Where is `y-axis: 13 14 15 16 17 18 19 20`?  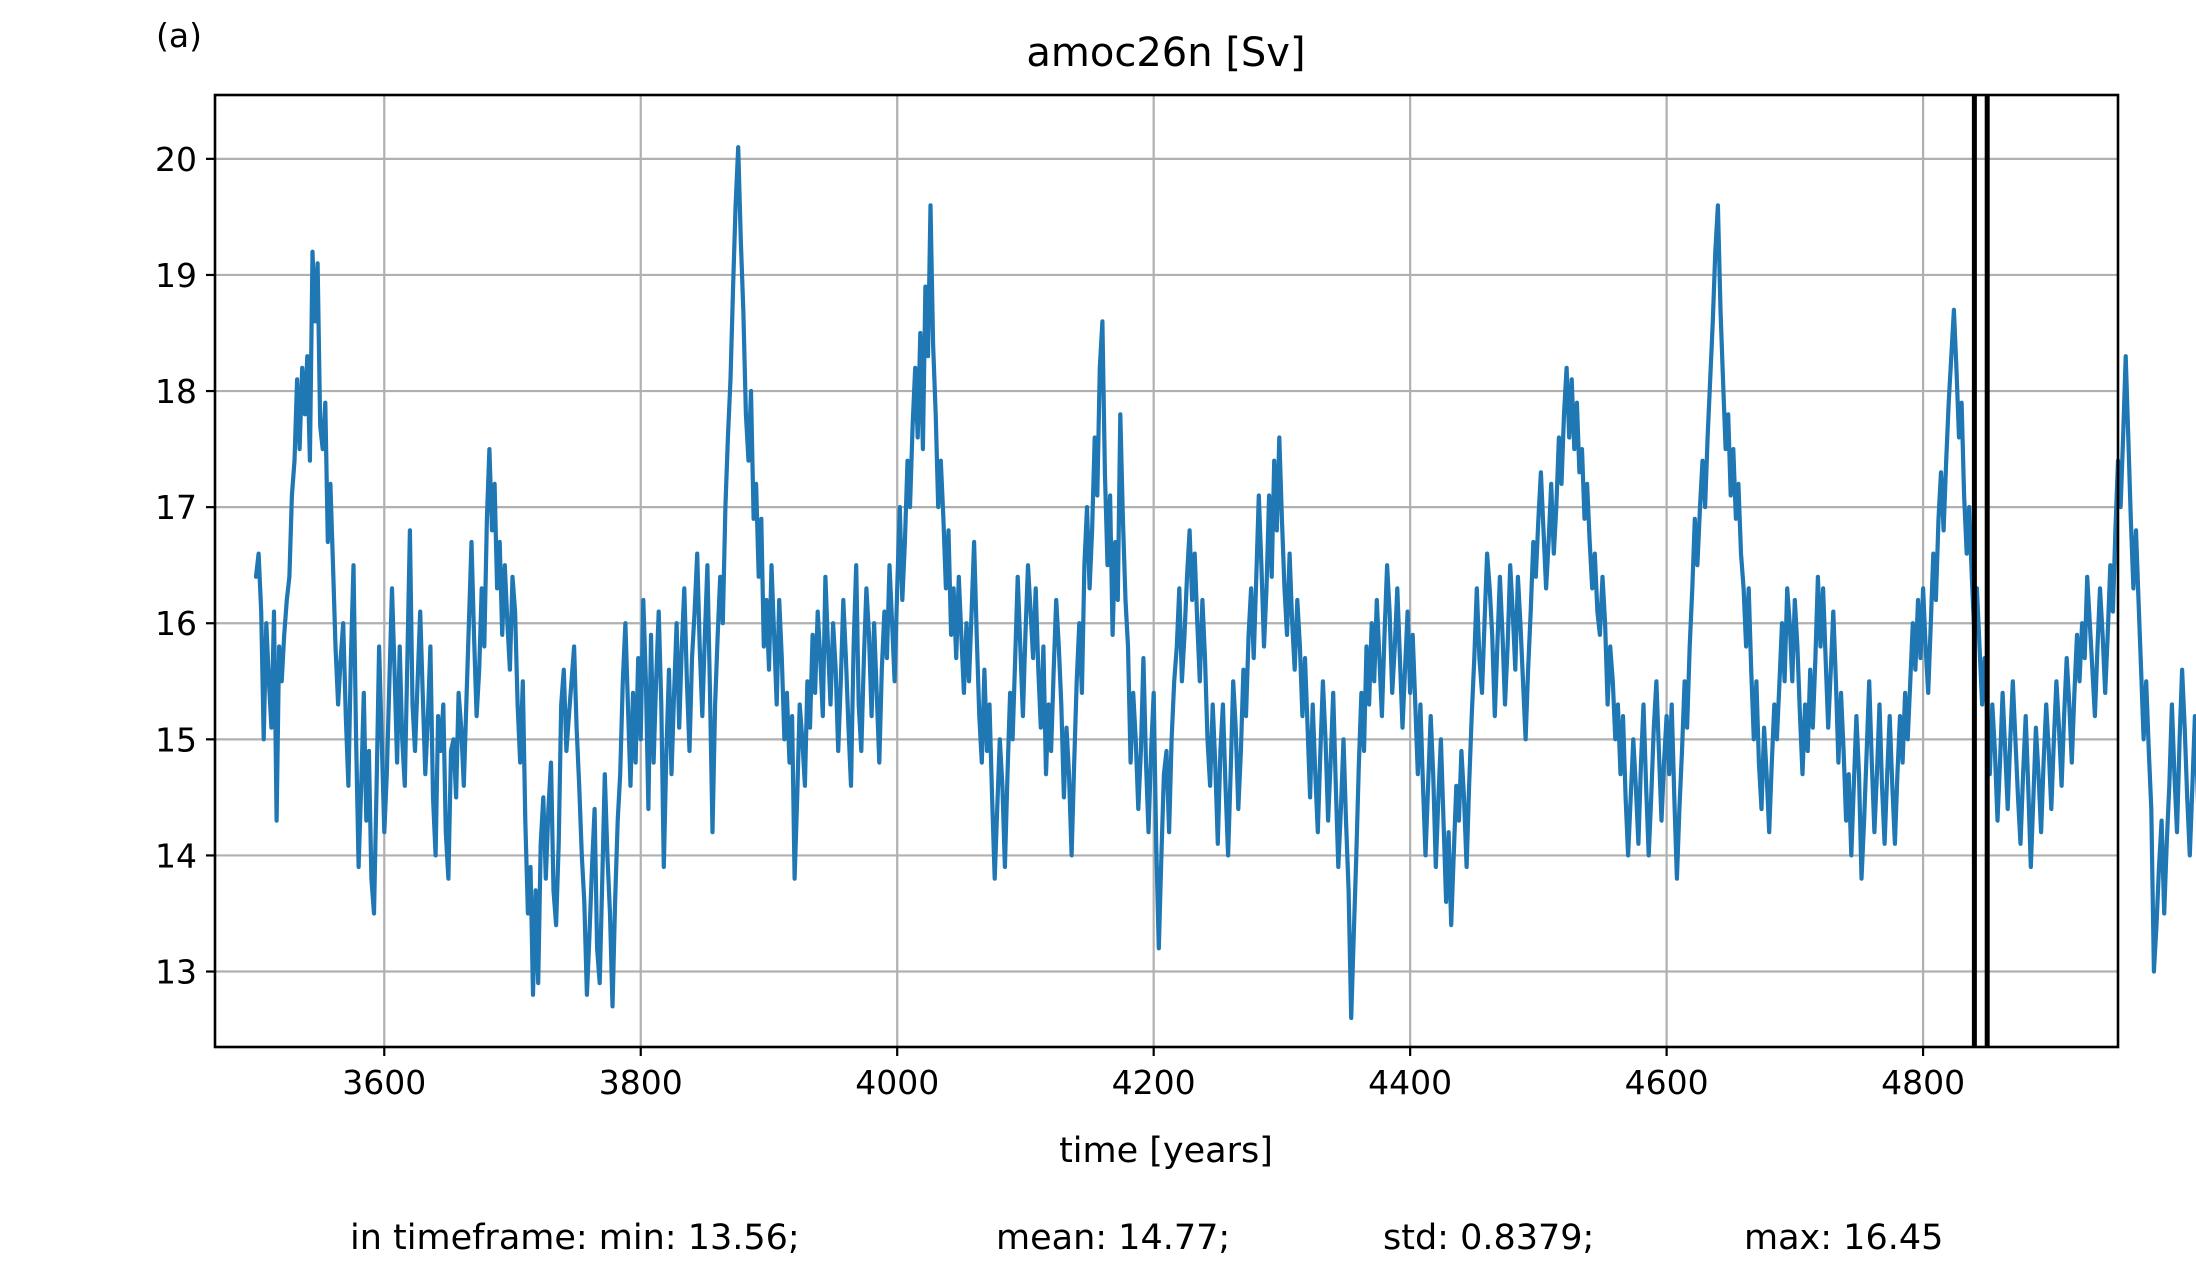 y-axis: 13 14 15 16 17 18 19 20 is located at coordinates (185, 566).